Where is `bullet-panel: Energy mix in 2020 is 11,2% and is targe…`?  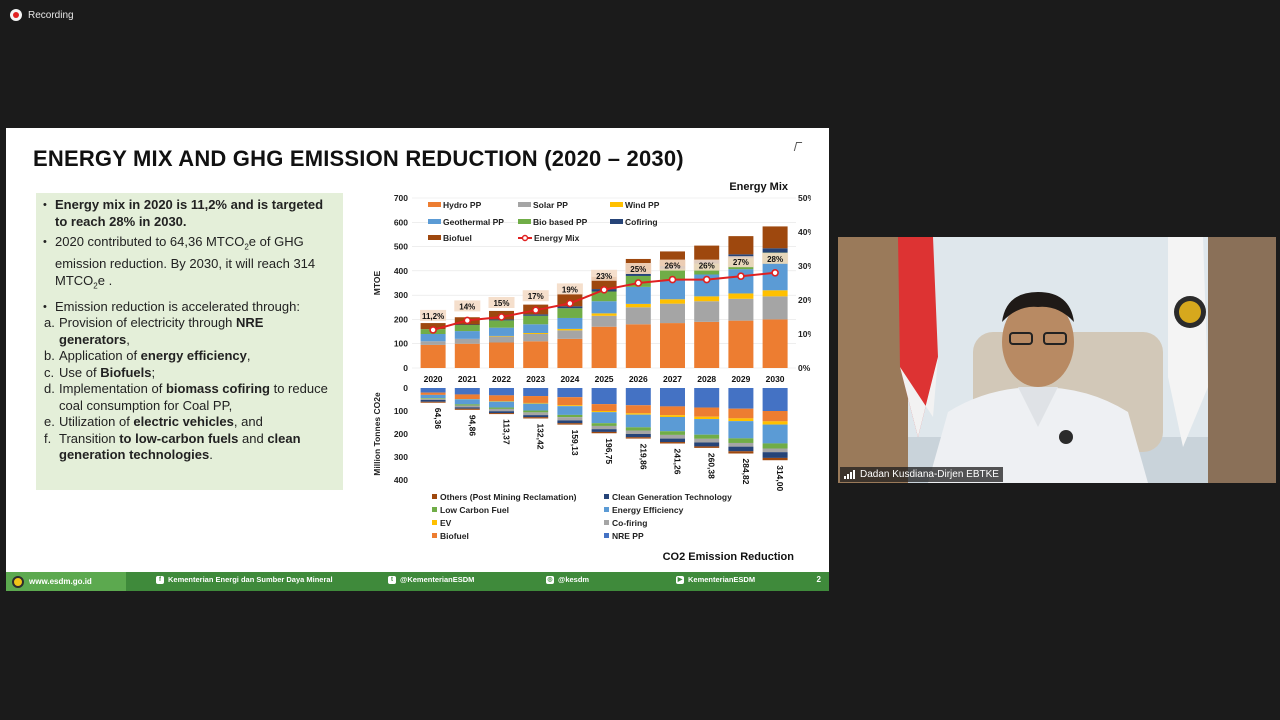
bullet-panel: Energy mix in 2020 is 11,2% and is targe… is located at coordinates (189, 341).